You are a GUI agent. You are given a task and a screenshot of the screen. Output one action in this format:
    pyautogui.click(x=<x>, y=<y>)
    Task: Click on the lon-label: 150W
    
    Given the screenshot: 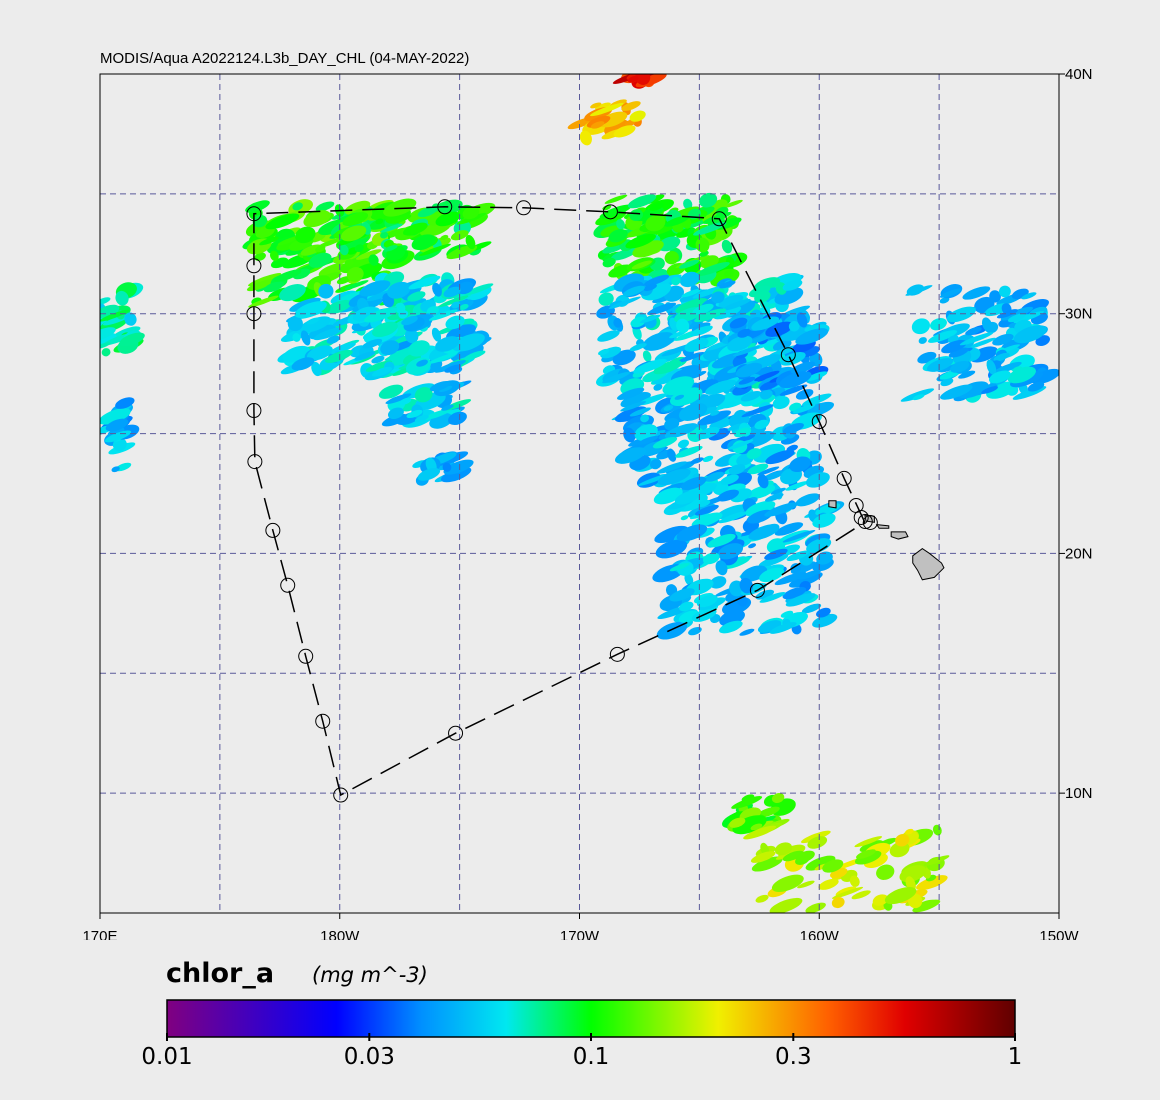 What is the action you would take?
    pyautogui.click(x=1059, y=934)
    